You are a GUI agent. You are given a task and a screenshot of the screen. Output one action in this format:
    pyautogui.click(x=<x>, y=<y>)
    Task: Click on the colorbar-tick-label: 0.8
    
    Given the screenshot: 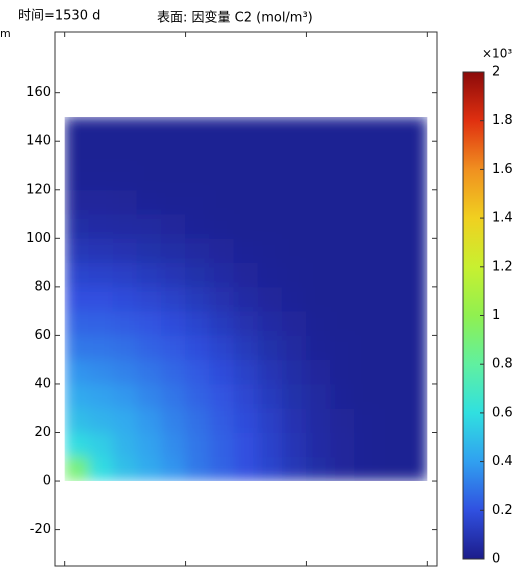 What is the action you would take?
    pyautogui.click(x=502, y=364)
    